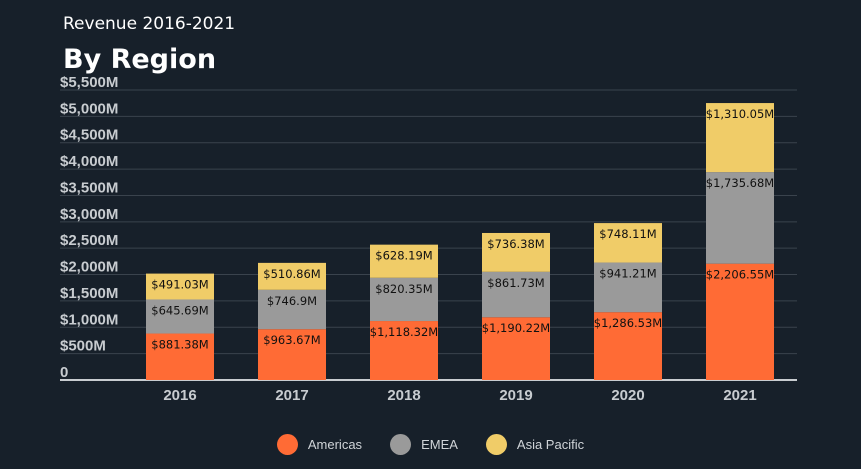 The width and height of the screenshot is (861, 469). What do you see at coordinates (89, 108) in the screenshot?
I see `y-tick-label: $5,000M` at bounding box center [89, 108].